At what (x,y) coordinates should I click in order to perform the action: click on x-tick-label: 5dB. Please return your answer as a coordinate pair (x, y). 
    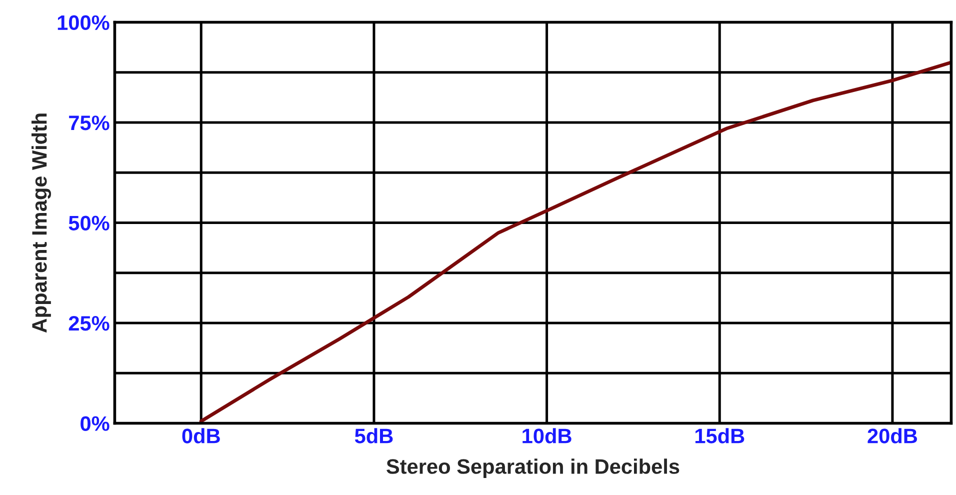
    Looking at the image, I should click on (373, 436).